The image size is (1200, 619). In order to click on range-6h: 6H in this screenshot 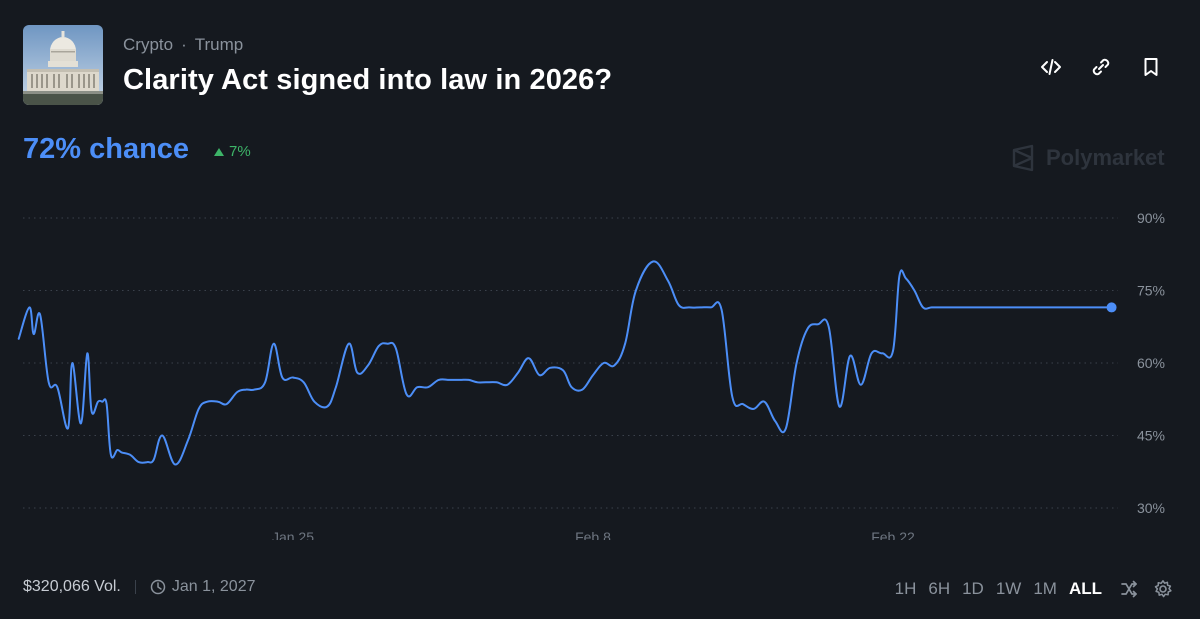, I will do `click(939, 588)`.